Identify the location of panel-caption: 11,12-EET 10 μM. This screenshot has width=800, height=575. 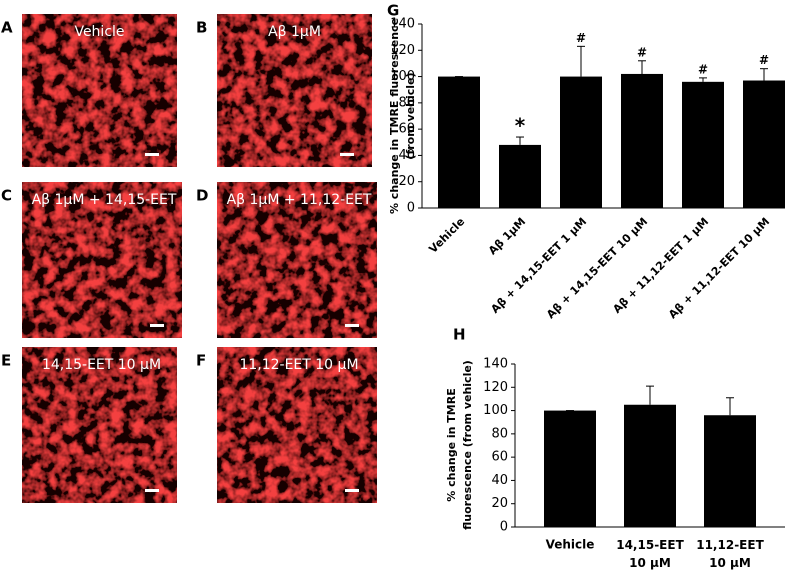
(298, 365).